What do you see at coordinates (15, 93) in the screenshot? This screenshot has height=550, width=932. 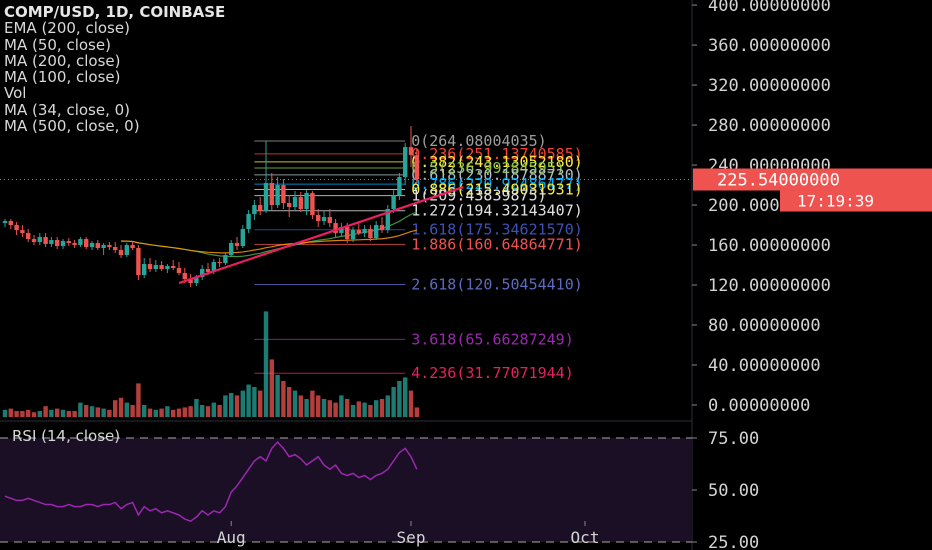 I see `indicator-volume: Vol` at bounding box center [15, 93].